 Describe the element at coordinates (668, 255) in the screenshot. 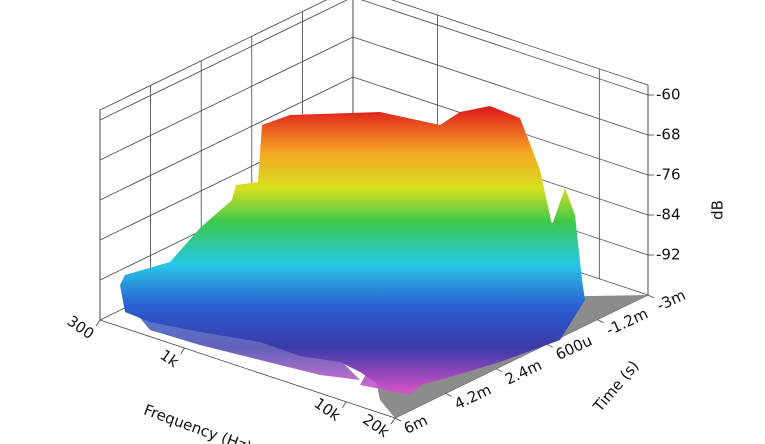

I see `z-tick-label: -92` at that location.